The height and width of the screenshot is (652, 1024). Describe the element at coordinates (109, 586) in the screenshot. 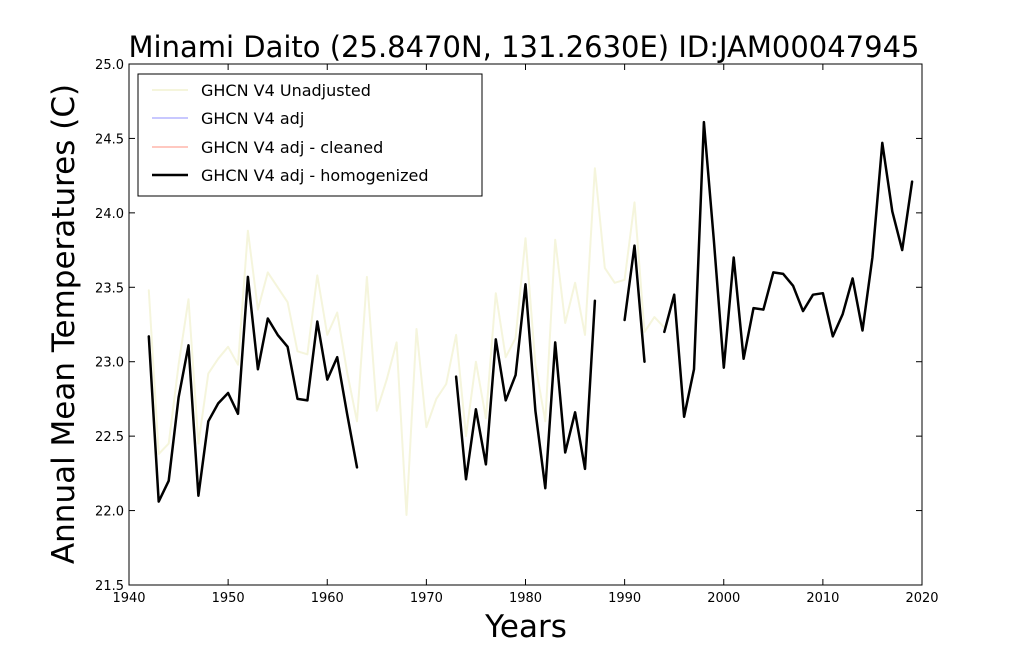

I see `y-tick-label: 21.5` at that location.